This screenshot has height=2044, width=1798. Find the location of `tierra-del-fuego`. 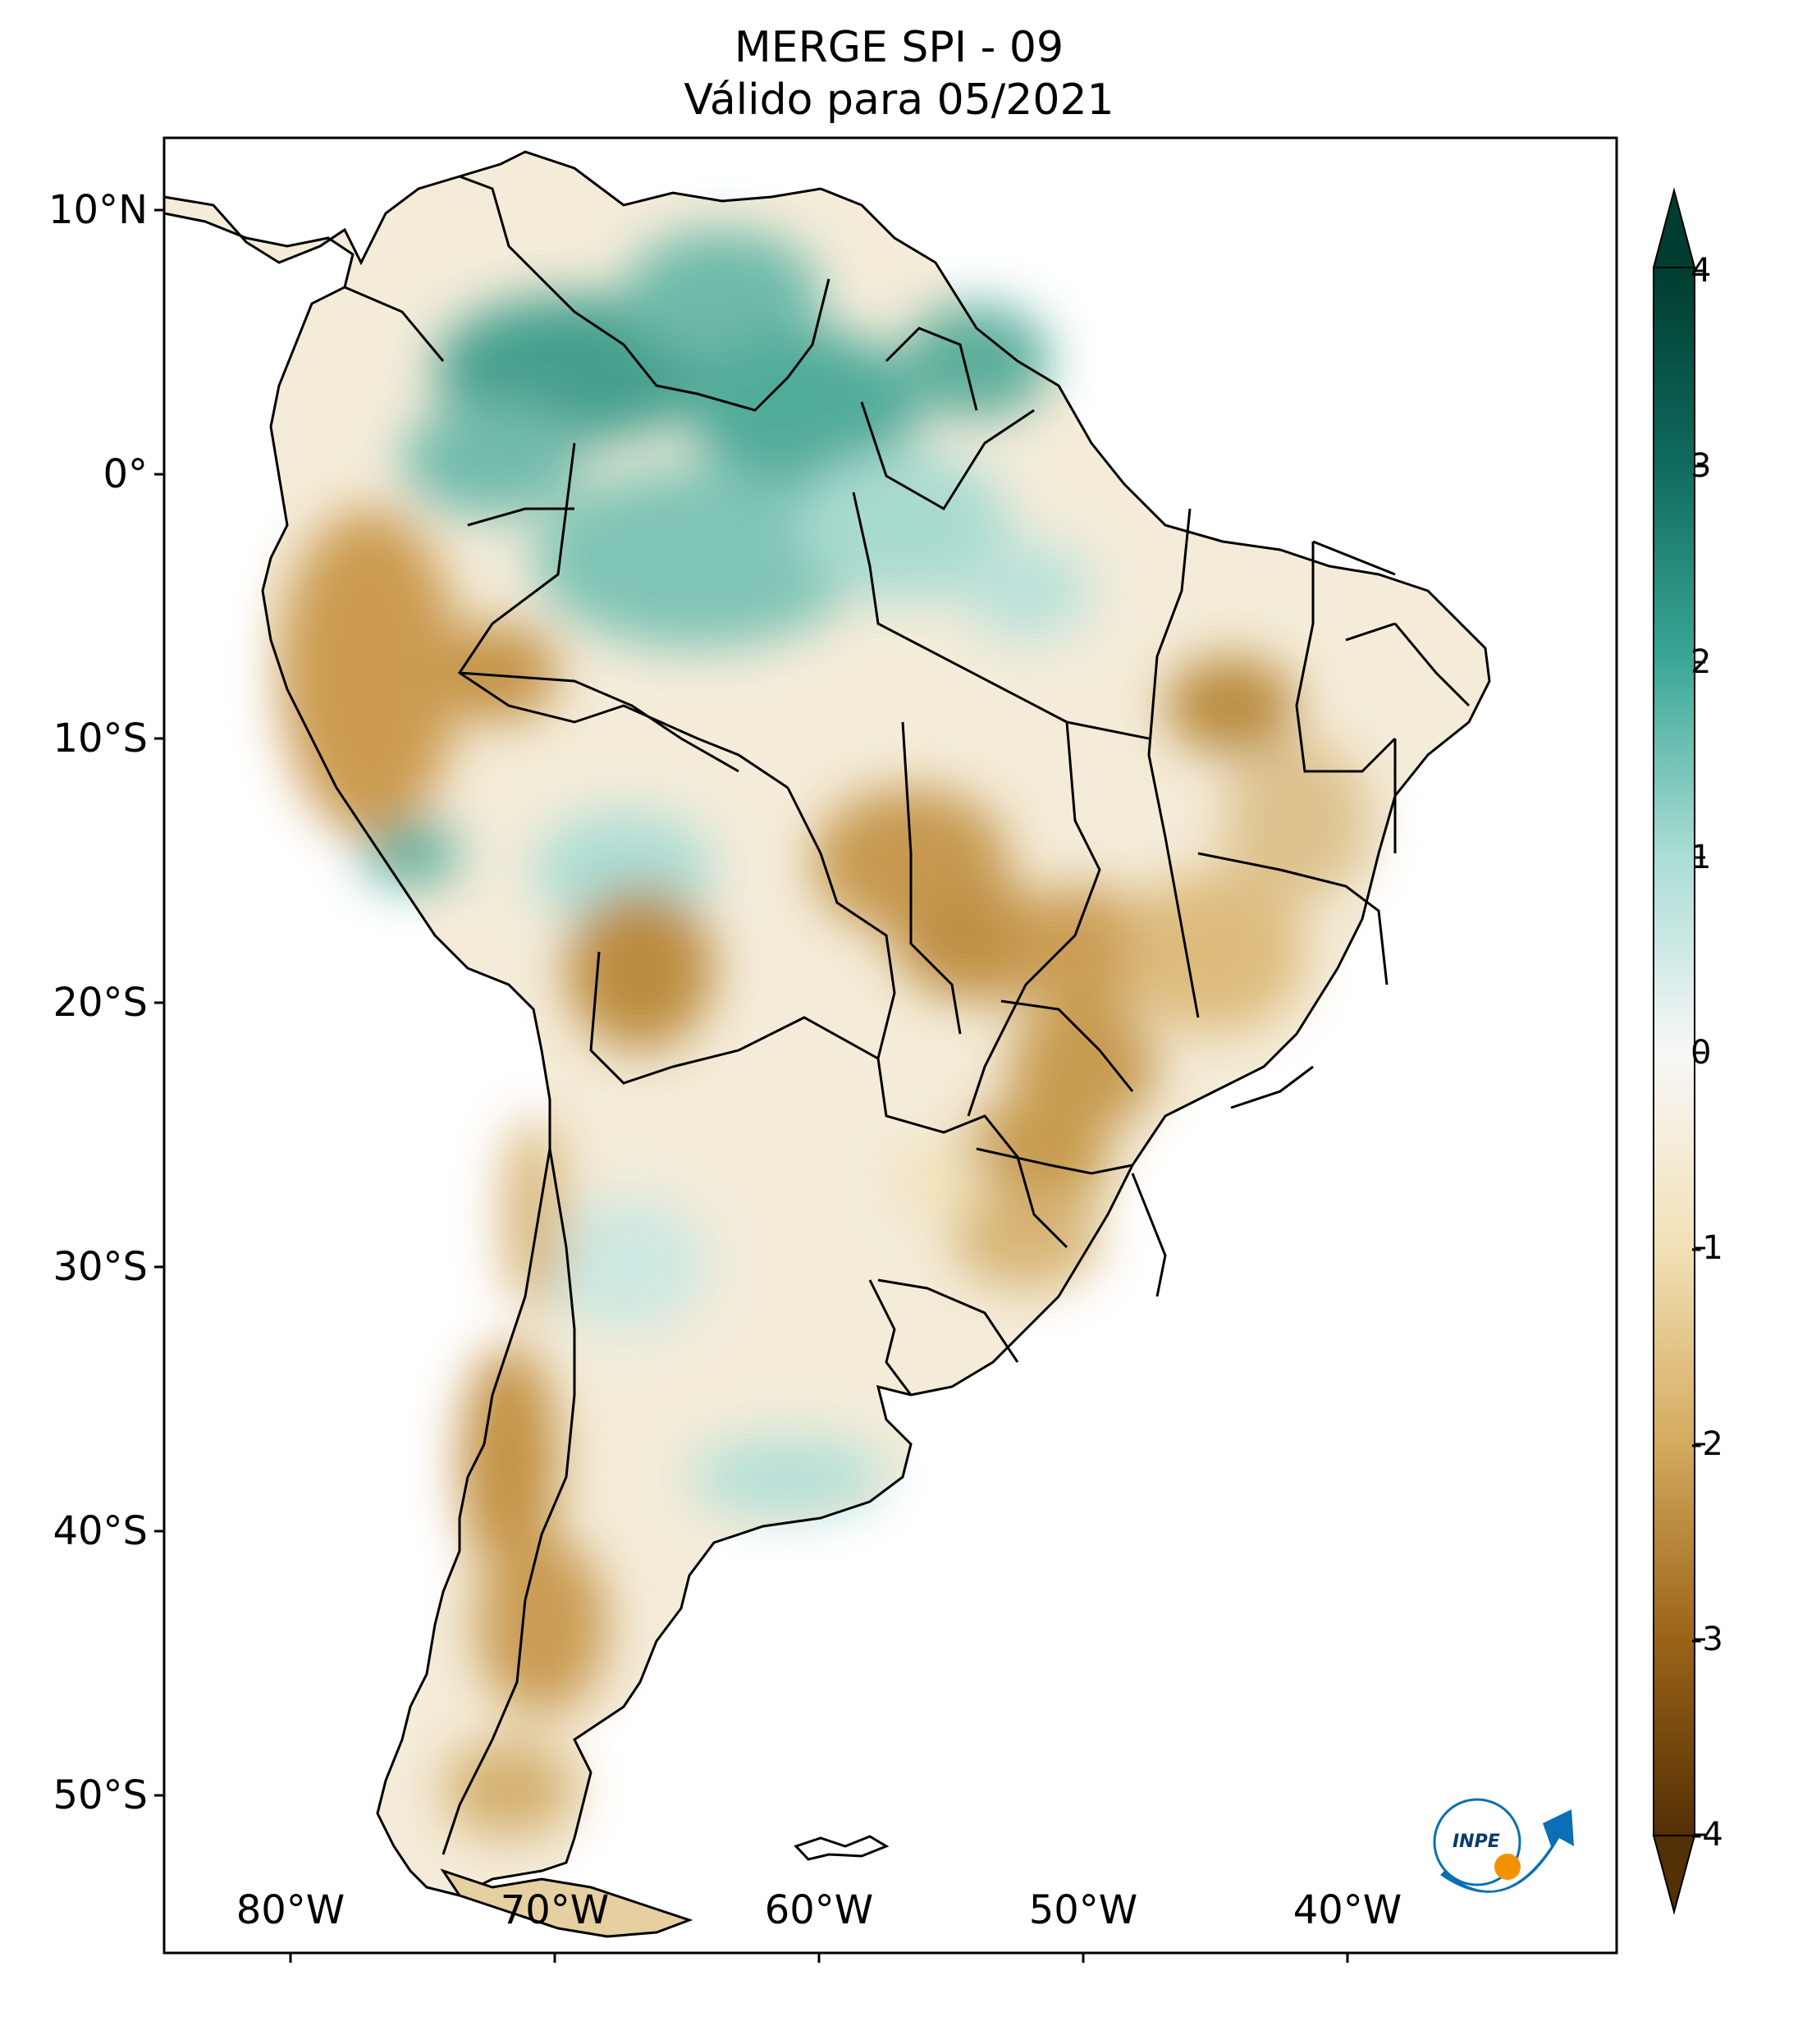

tierra-del-fuego is located at coordinates (566, 1903).